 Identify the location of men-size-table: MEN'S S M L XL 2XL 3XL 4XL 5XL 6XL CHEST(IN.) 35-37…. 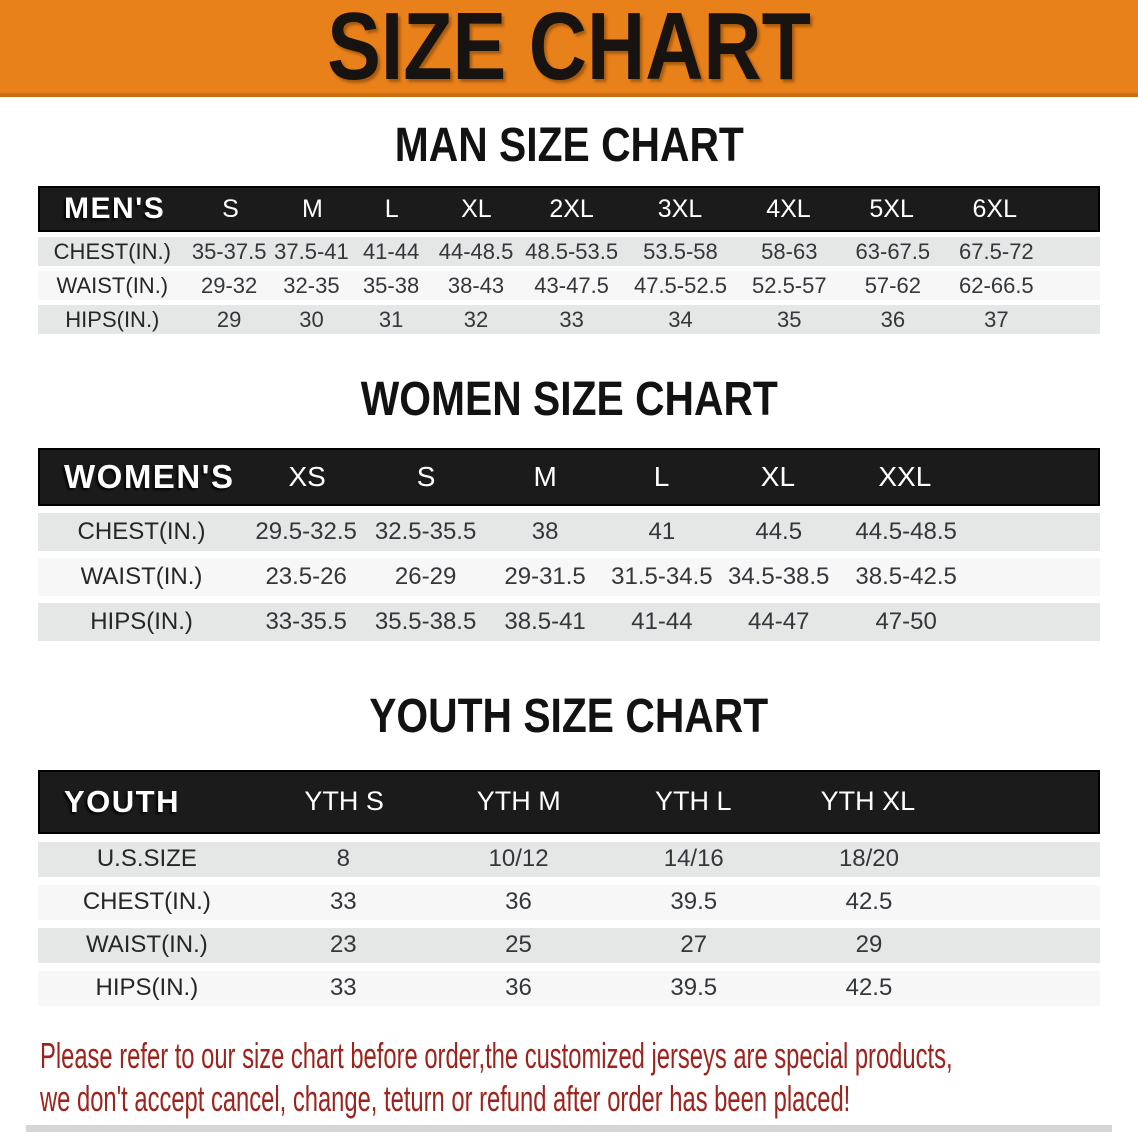
(569, 260).